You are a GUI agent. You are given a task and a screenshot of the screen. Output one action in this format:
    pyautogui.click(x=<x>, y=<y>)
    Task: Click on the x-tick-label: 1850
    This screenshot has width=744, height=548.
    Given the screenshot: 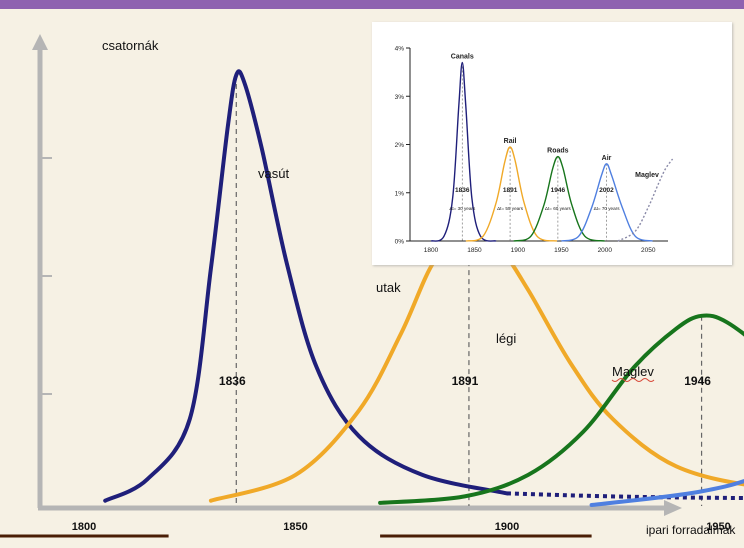 What is the action you would take?
    pyautogui.click(x=295, y=527)
    